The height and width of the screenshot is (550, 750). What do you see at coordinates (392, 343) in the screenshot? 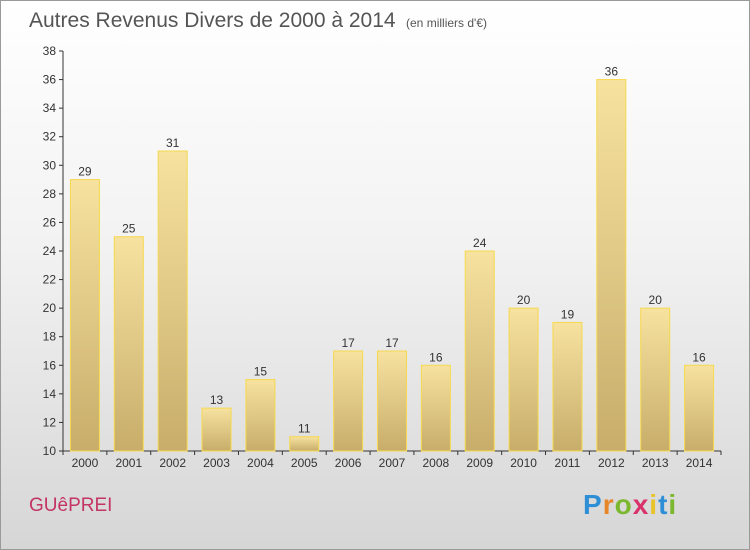
I see `data-label-2007: 17` at bounding box center [392, 343].